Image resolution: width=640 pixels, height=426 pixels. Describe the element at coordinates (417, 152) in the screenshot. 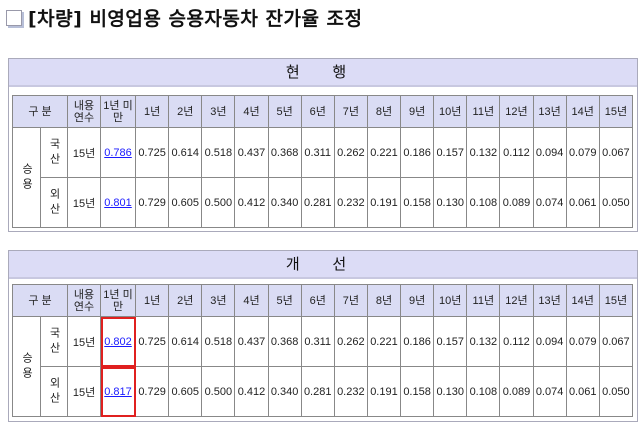

I see `value-cell: 0.186` at that location.